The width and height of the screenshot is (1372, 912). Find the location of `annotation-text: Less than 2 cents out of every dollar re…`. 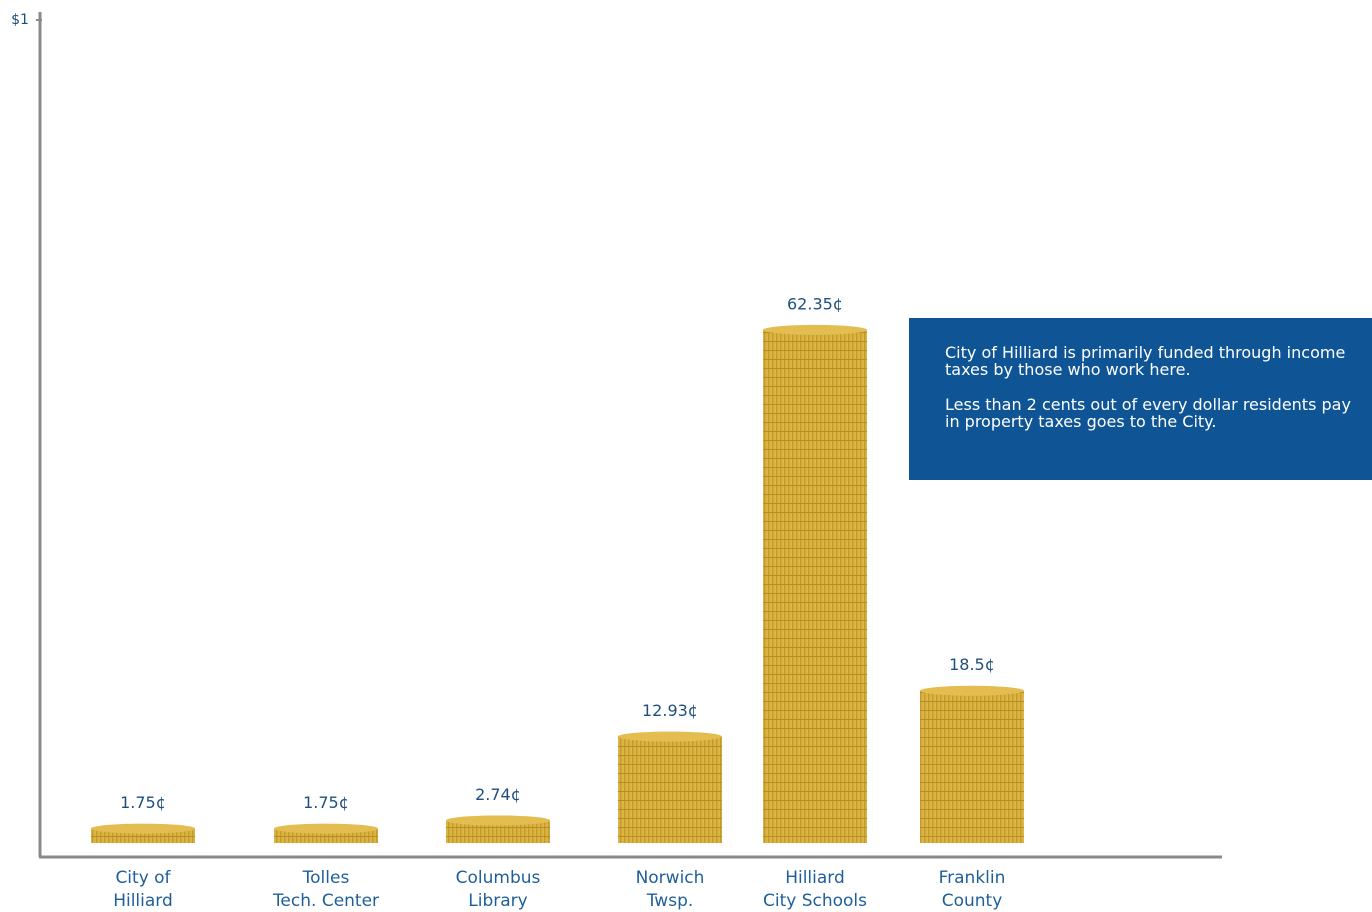

annotation-text: Less than 2 cents out of every dollar re… is located at coordinates (1148, 413).